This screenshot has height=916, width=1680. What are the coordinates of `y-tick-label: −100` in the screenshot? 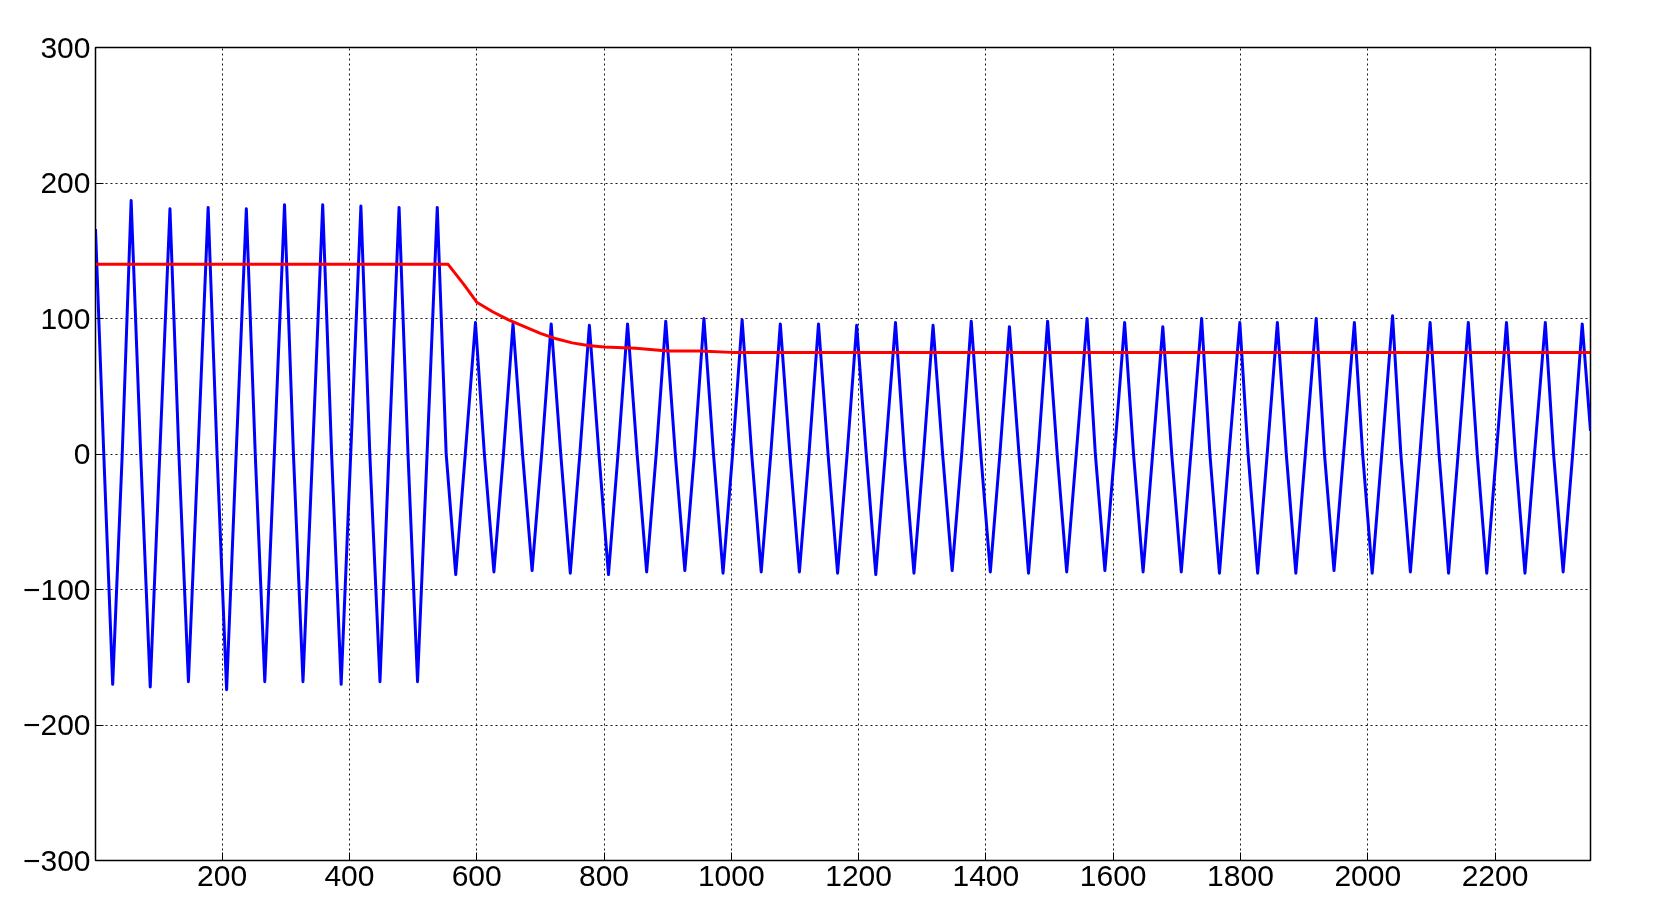 It's located at (56, 589).